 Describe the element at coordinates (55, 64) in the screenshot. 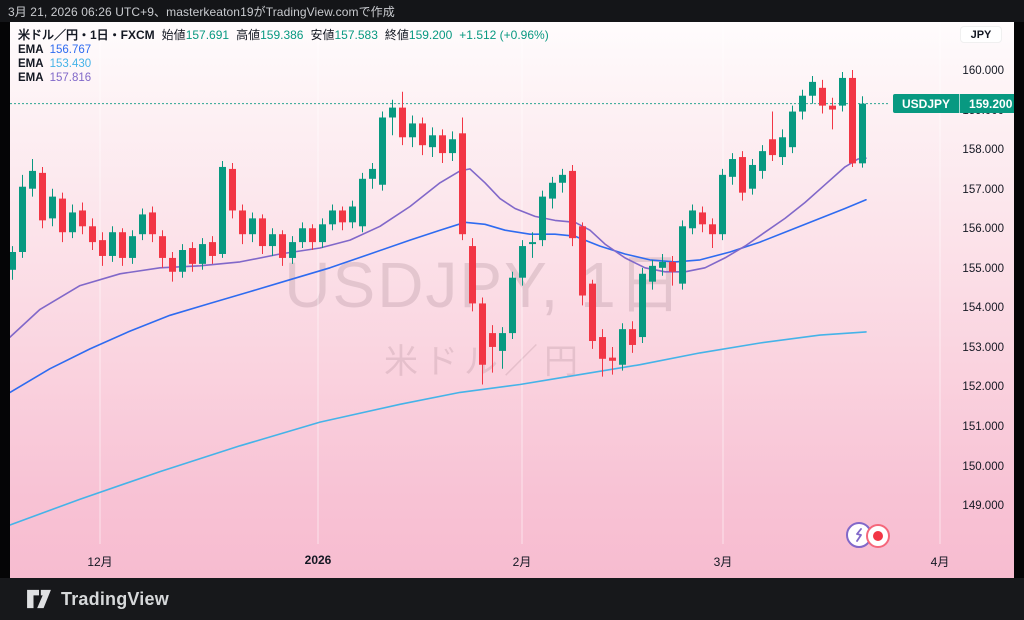

I see `ema-legend-2: EMA 153.430` at that location.